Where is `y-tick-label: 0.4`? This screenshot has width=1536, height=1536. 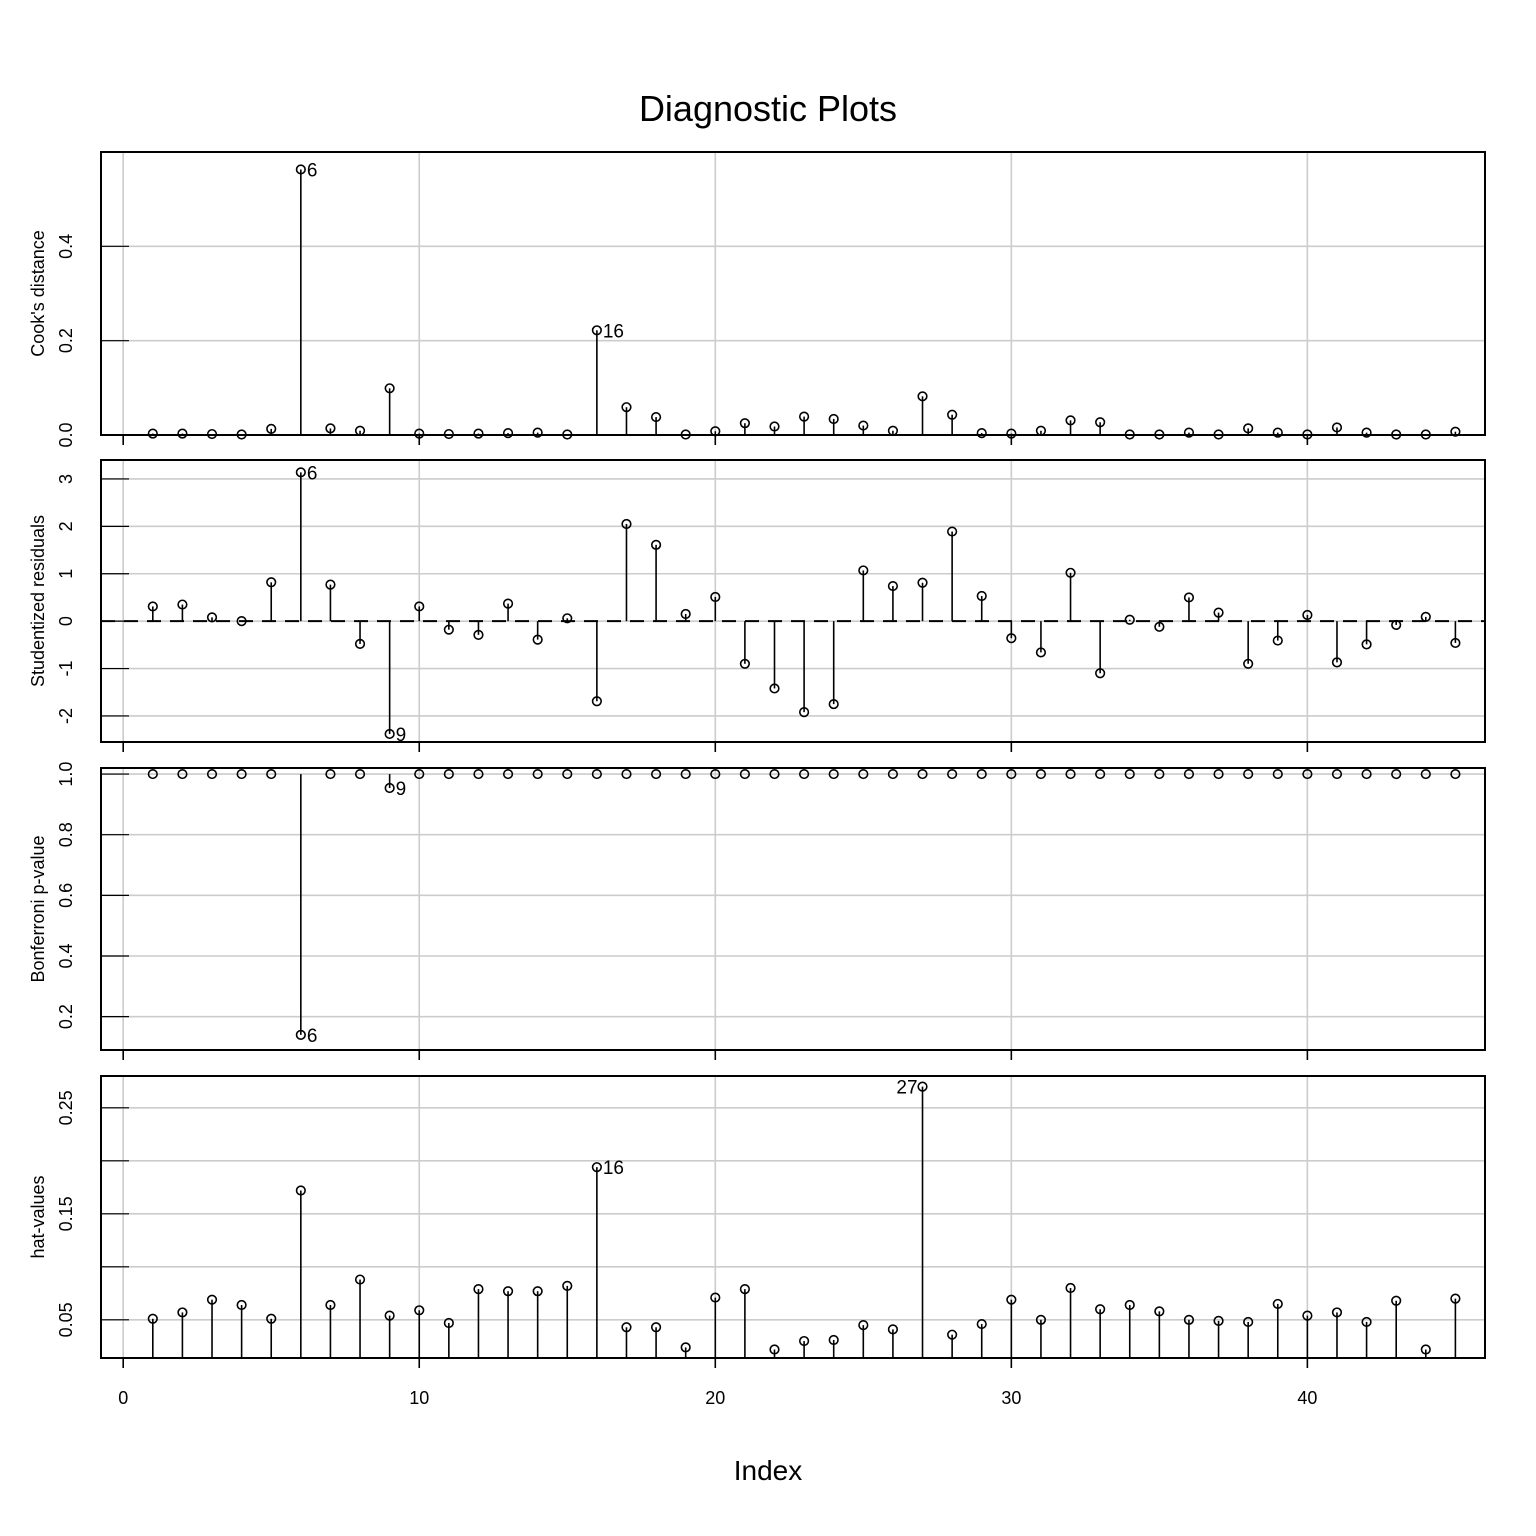 y-tick-label: 0.4 is located at coordinates (66, 246).